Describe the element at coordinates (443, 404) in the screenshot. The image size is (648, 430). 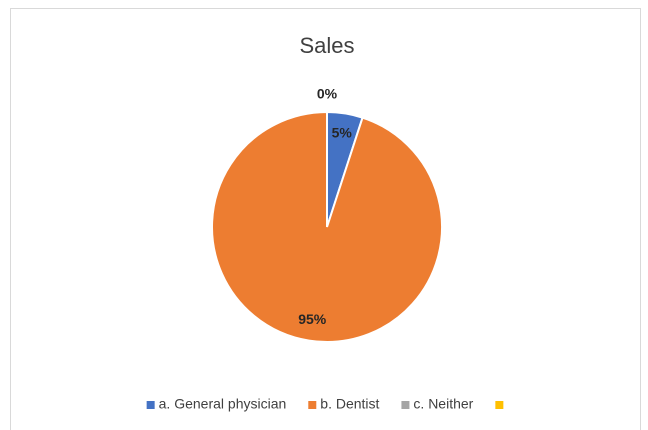
I see `legend-label: c. Neither` at that location.